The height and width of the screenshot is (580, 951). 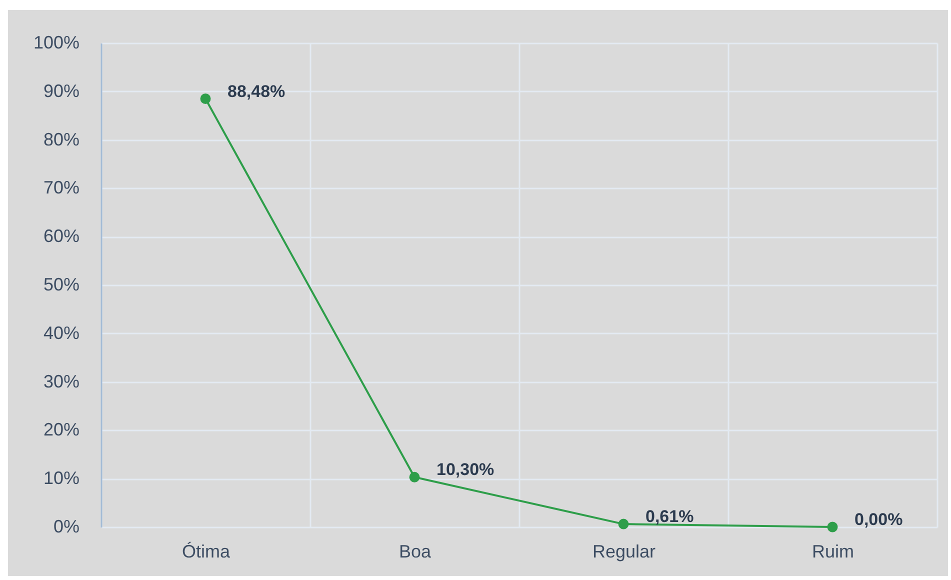 What do you see at coordinates (624, 552) in the screenshot?
I see `x-tick-label: Regular` at bounding box center [624, 552].